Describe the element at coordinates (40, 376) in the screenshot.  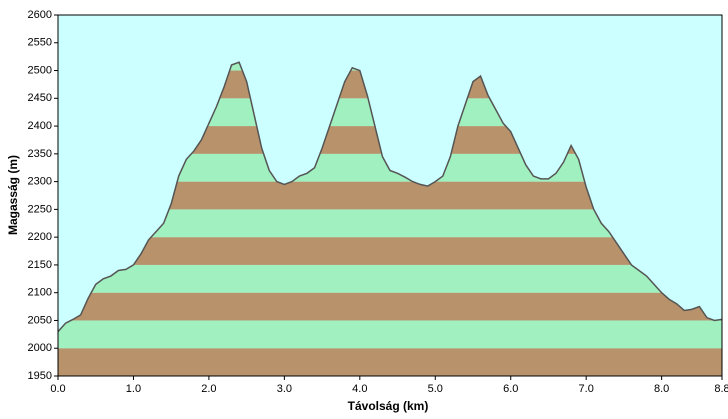
I see `y-tick-label: 1950` at that location.